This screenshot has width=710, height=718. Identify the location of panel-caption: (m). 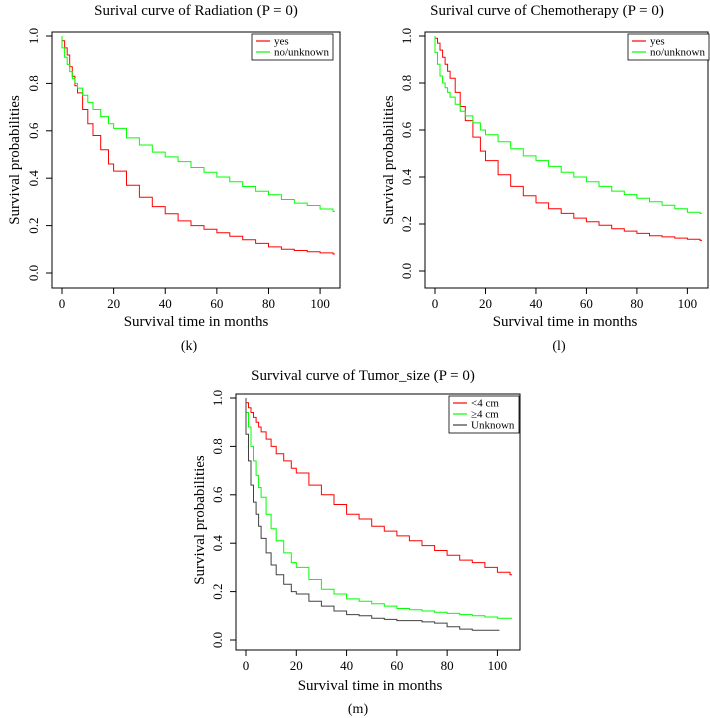
(358, 709).